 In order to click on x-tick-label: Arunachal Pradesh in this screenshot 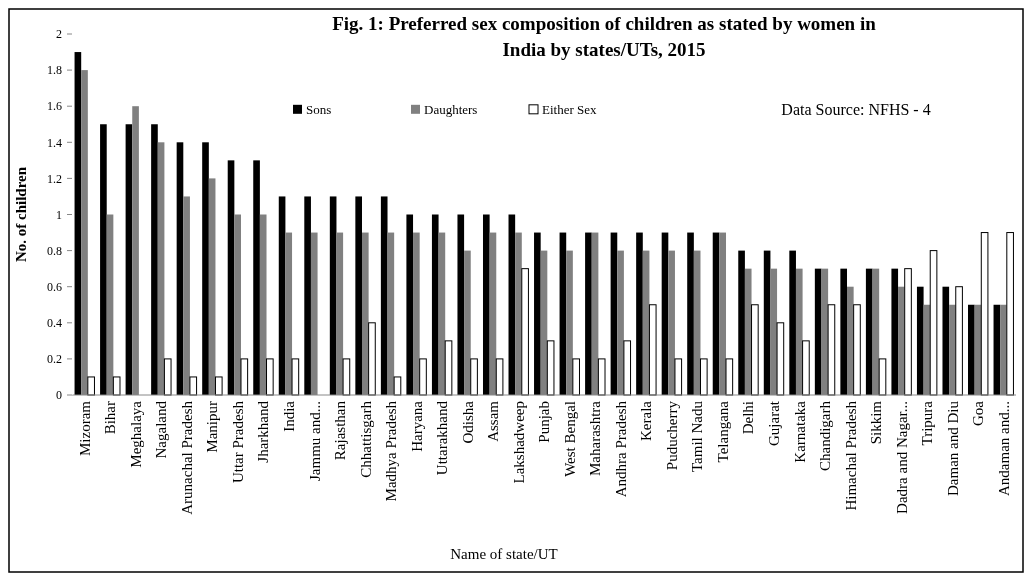, I will do `click(186, 457)`.